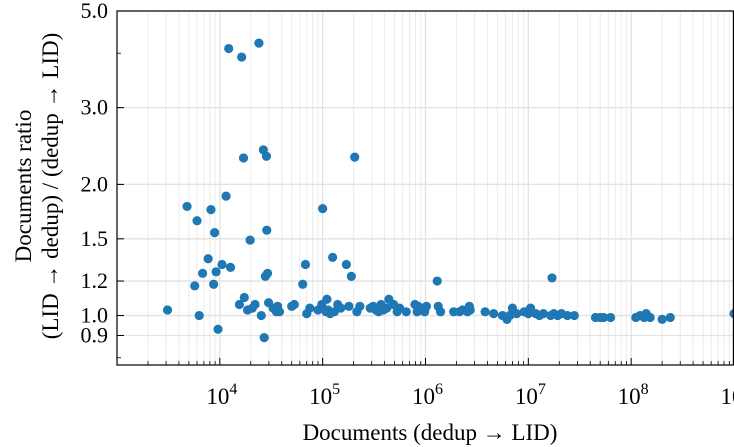  What do you see at coordinates (95, 315) in the screenshot?
I see `y-tick-label: 1.0` at bounding box center [95, 315].